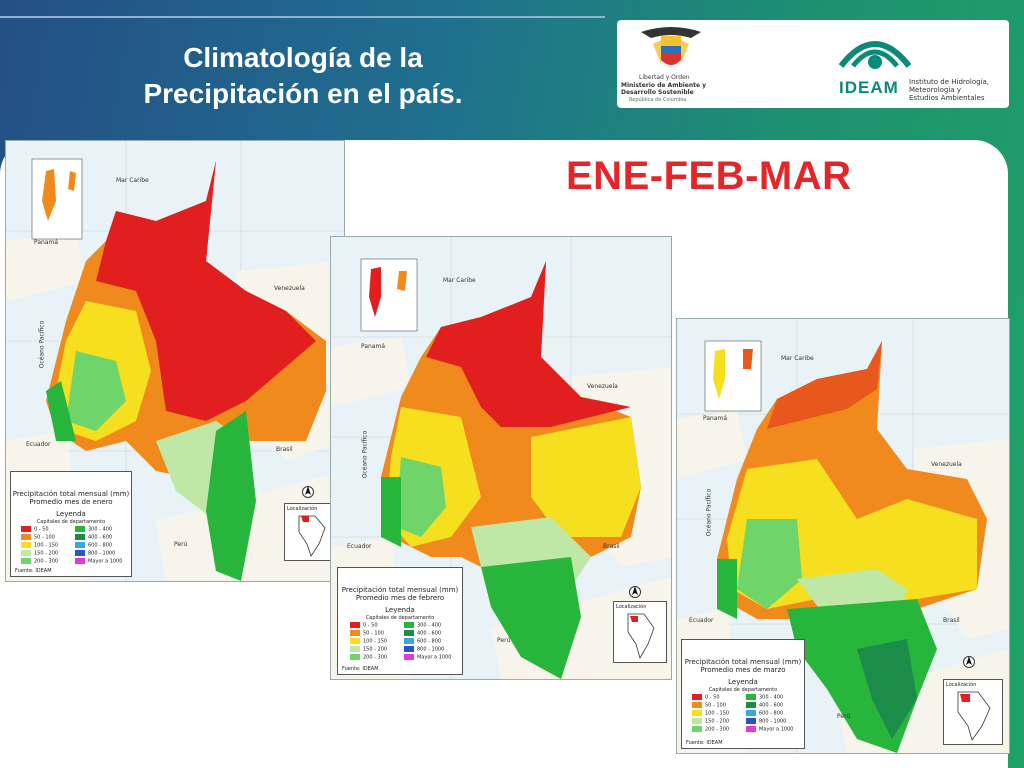 Image resolution: width=1024 pixels, height=768 pixels. What do you see at coordinates (935, 90) in the screenshot?
I see `ideam-text-2: Meteorología y` at bounding box center [935, 90].